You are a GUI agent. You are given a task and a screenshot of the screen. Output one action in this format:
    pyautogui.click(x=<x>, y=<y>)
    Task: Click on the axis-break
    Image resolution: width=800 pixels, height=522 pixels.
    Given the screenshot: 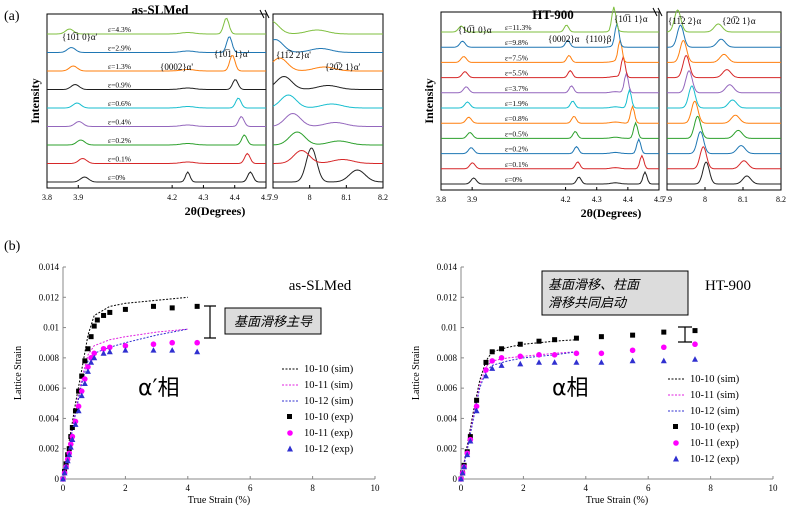 What is the action you would take?
    pyautogui.click(x=657, y=12)
    